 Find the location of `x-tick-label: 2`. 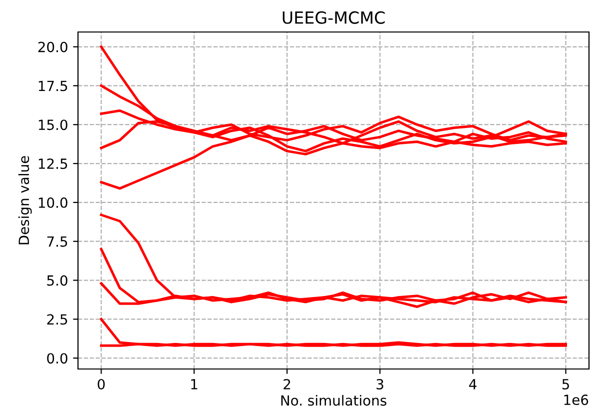

x-tick-label: 2 is located at coordinates (287, 384).